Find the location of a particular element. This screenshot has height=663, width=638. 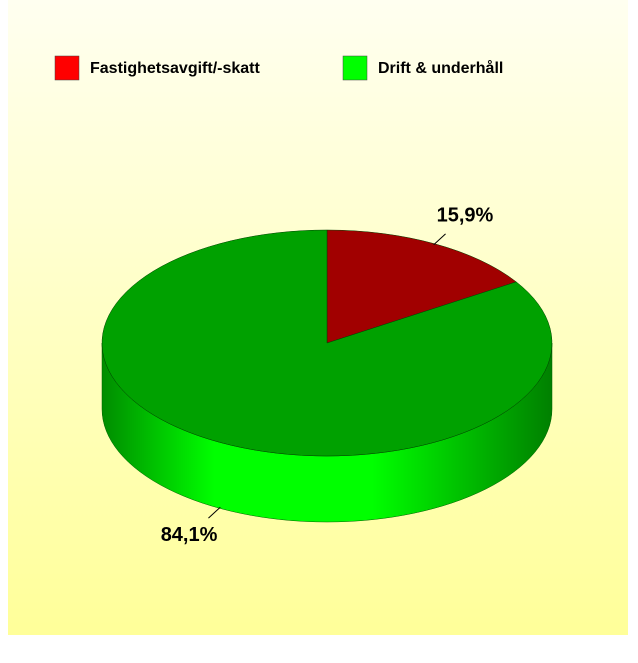

data-label: 15,9% is located at coordinates (465, 215).